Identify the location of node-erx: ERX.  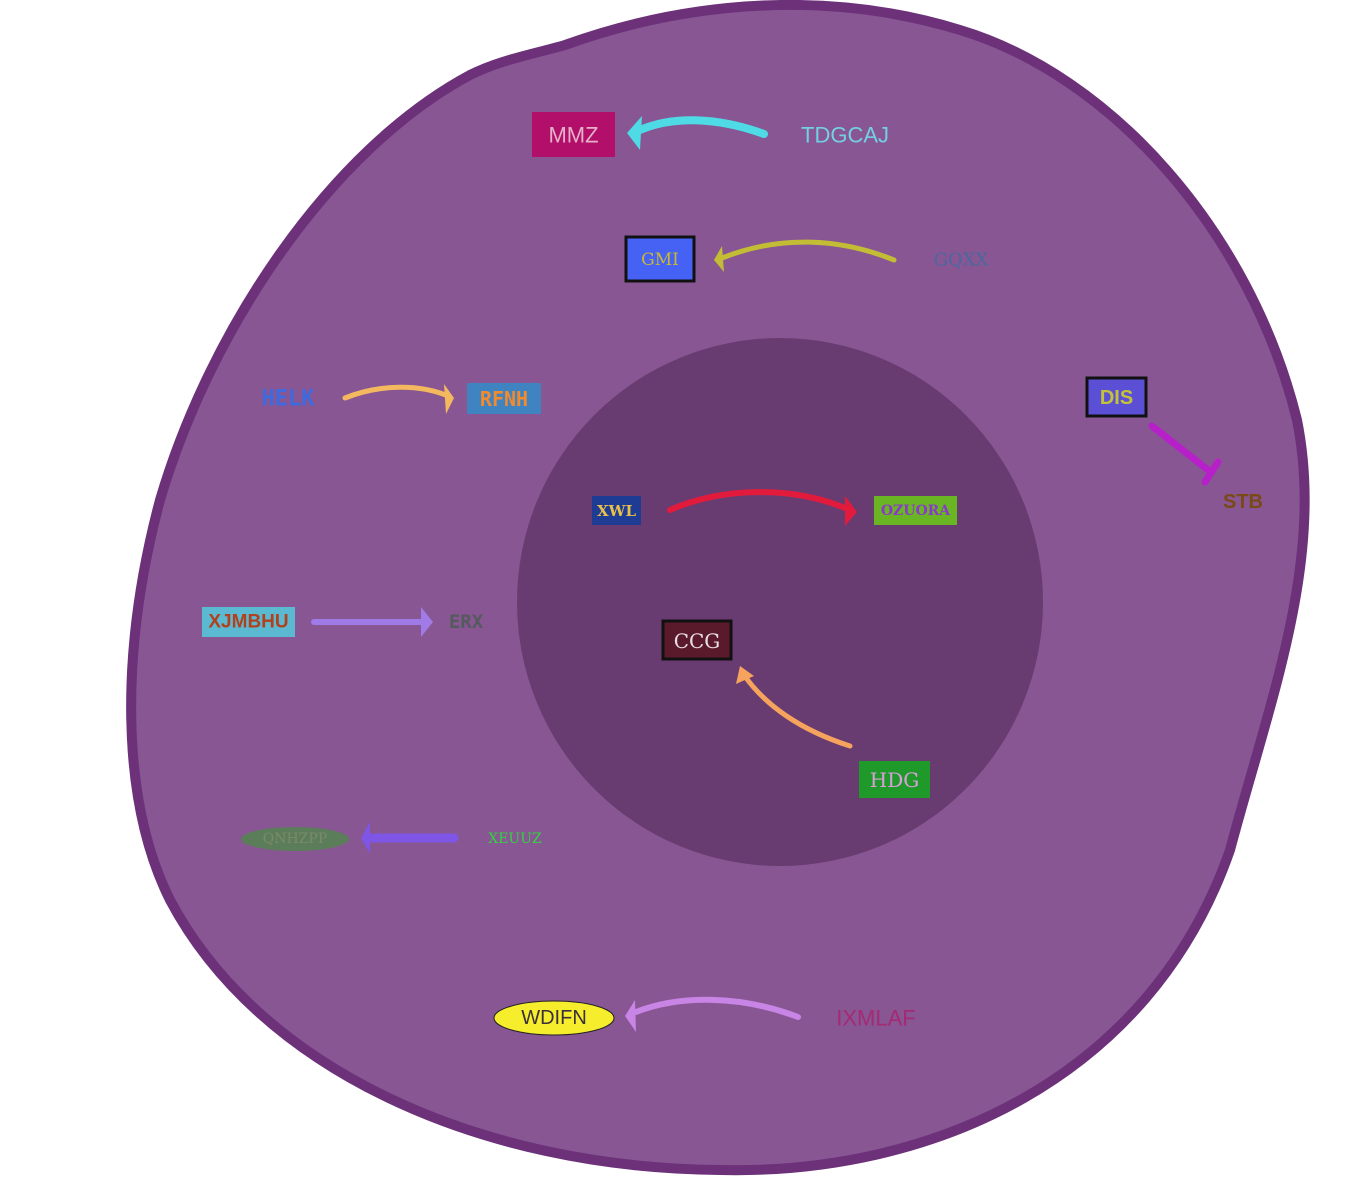
(466, 622).